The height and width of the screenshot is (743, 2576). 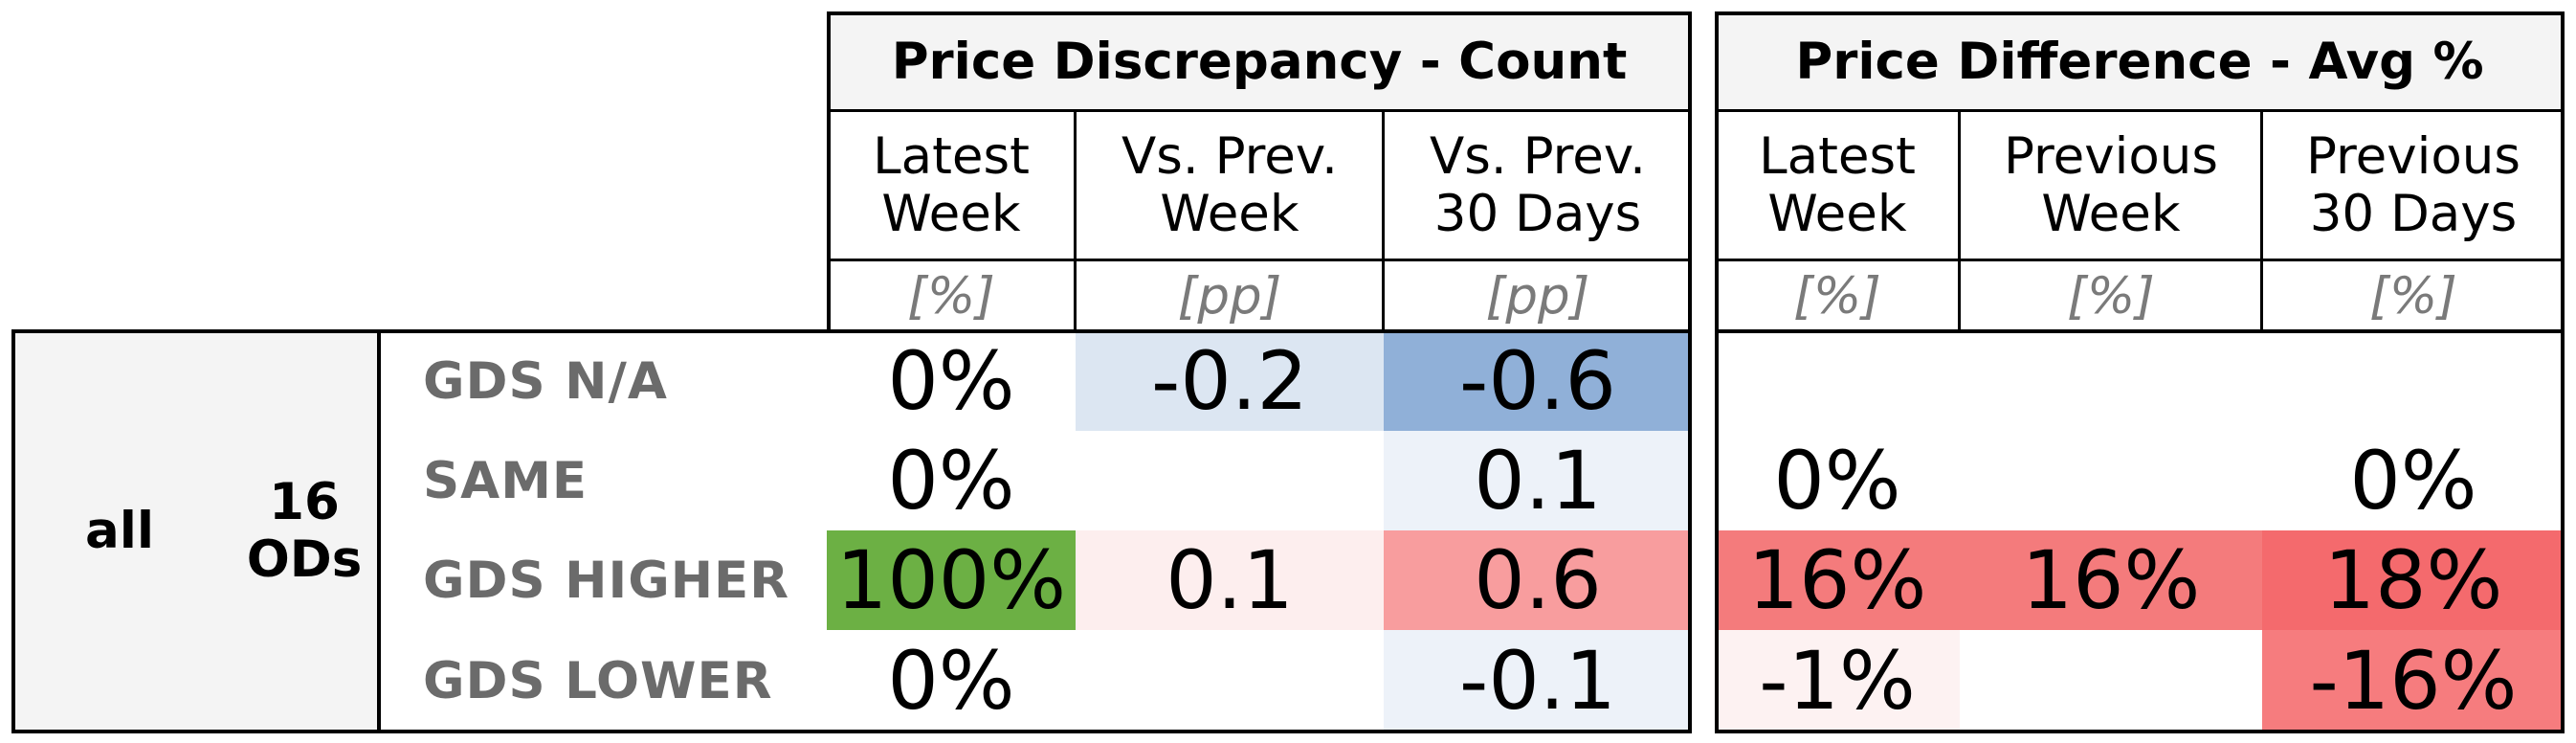 I want to click on col-header-vs-prev-30-days: Vs. Prev. 30 Days, so click(x=1538, y=185).